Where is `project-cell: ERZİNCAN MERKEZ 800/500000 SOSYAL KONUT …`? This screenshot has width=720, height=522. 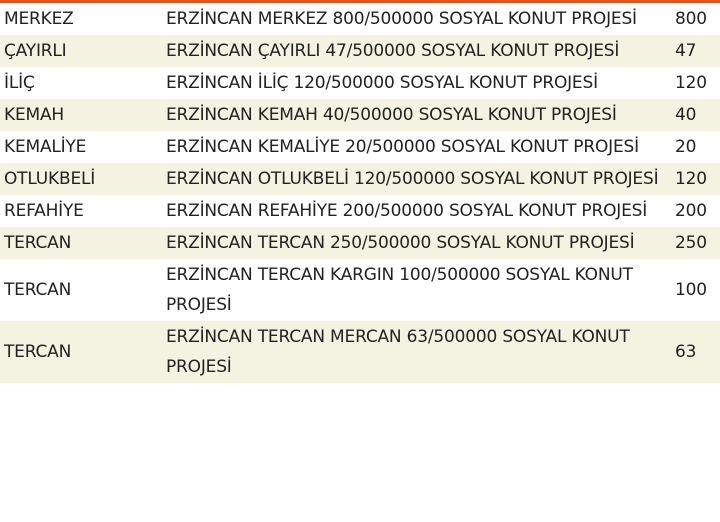 project-cell: ERZİNCAN MERKEZ 800/500000 SOSYAL KONUT … is located at coordinates (401, 19).